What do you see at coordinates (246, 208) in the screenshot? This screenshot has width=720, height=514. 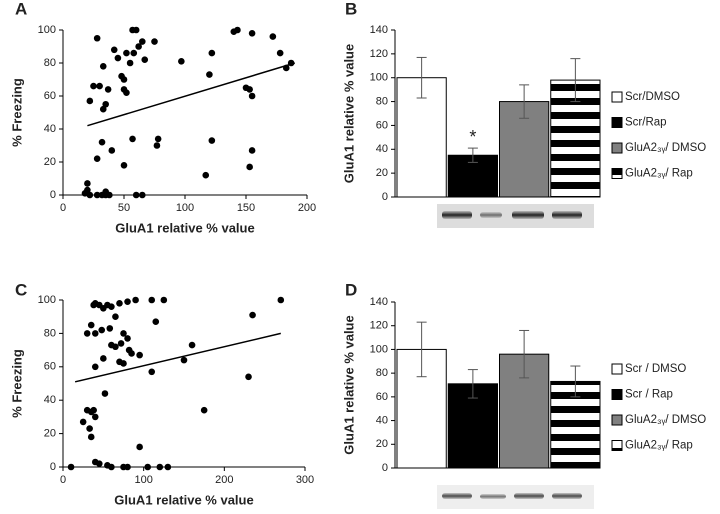 I see `x-tick-label: 150` at bounding box center [246, 208].